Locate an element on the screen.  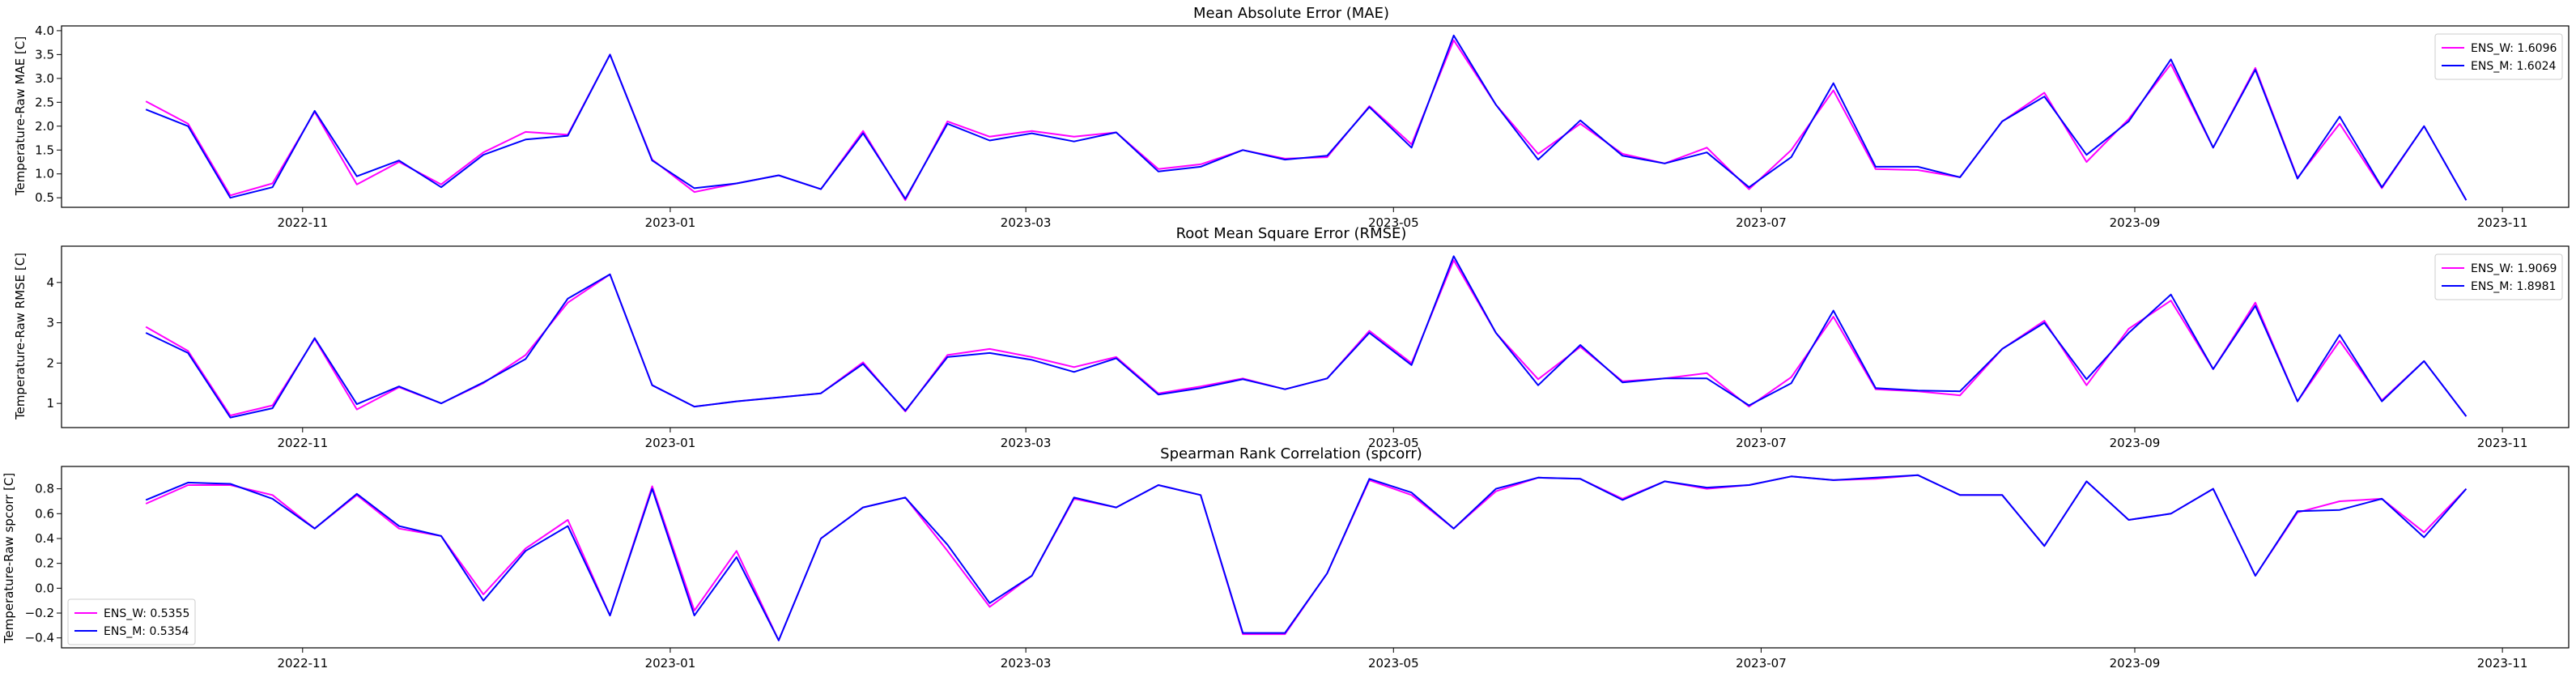
y-tick-label: −0.4 is located at coordinates (39, 638).